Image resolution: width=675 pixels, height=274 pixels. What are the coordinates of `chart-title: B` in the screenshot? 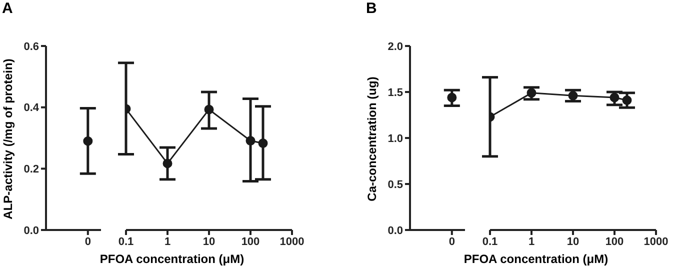 It's located at (371, 8).